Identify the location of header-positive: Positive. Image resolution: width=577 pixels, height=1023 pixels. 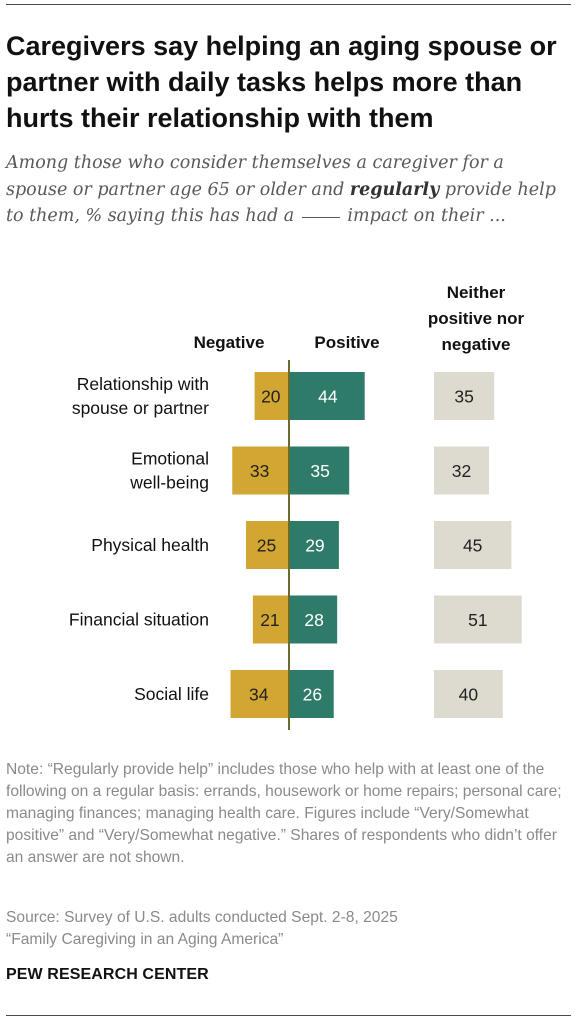
(346, 342).